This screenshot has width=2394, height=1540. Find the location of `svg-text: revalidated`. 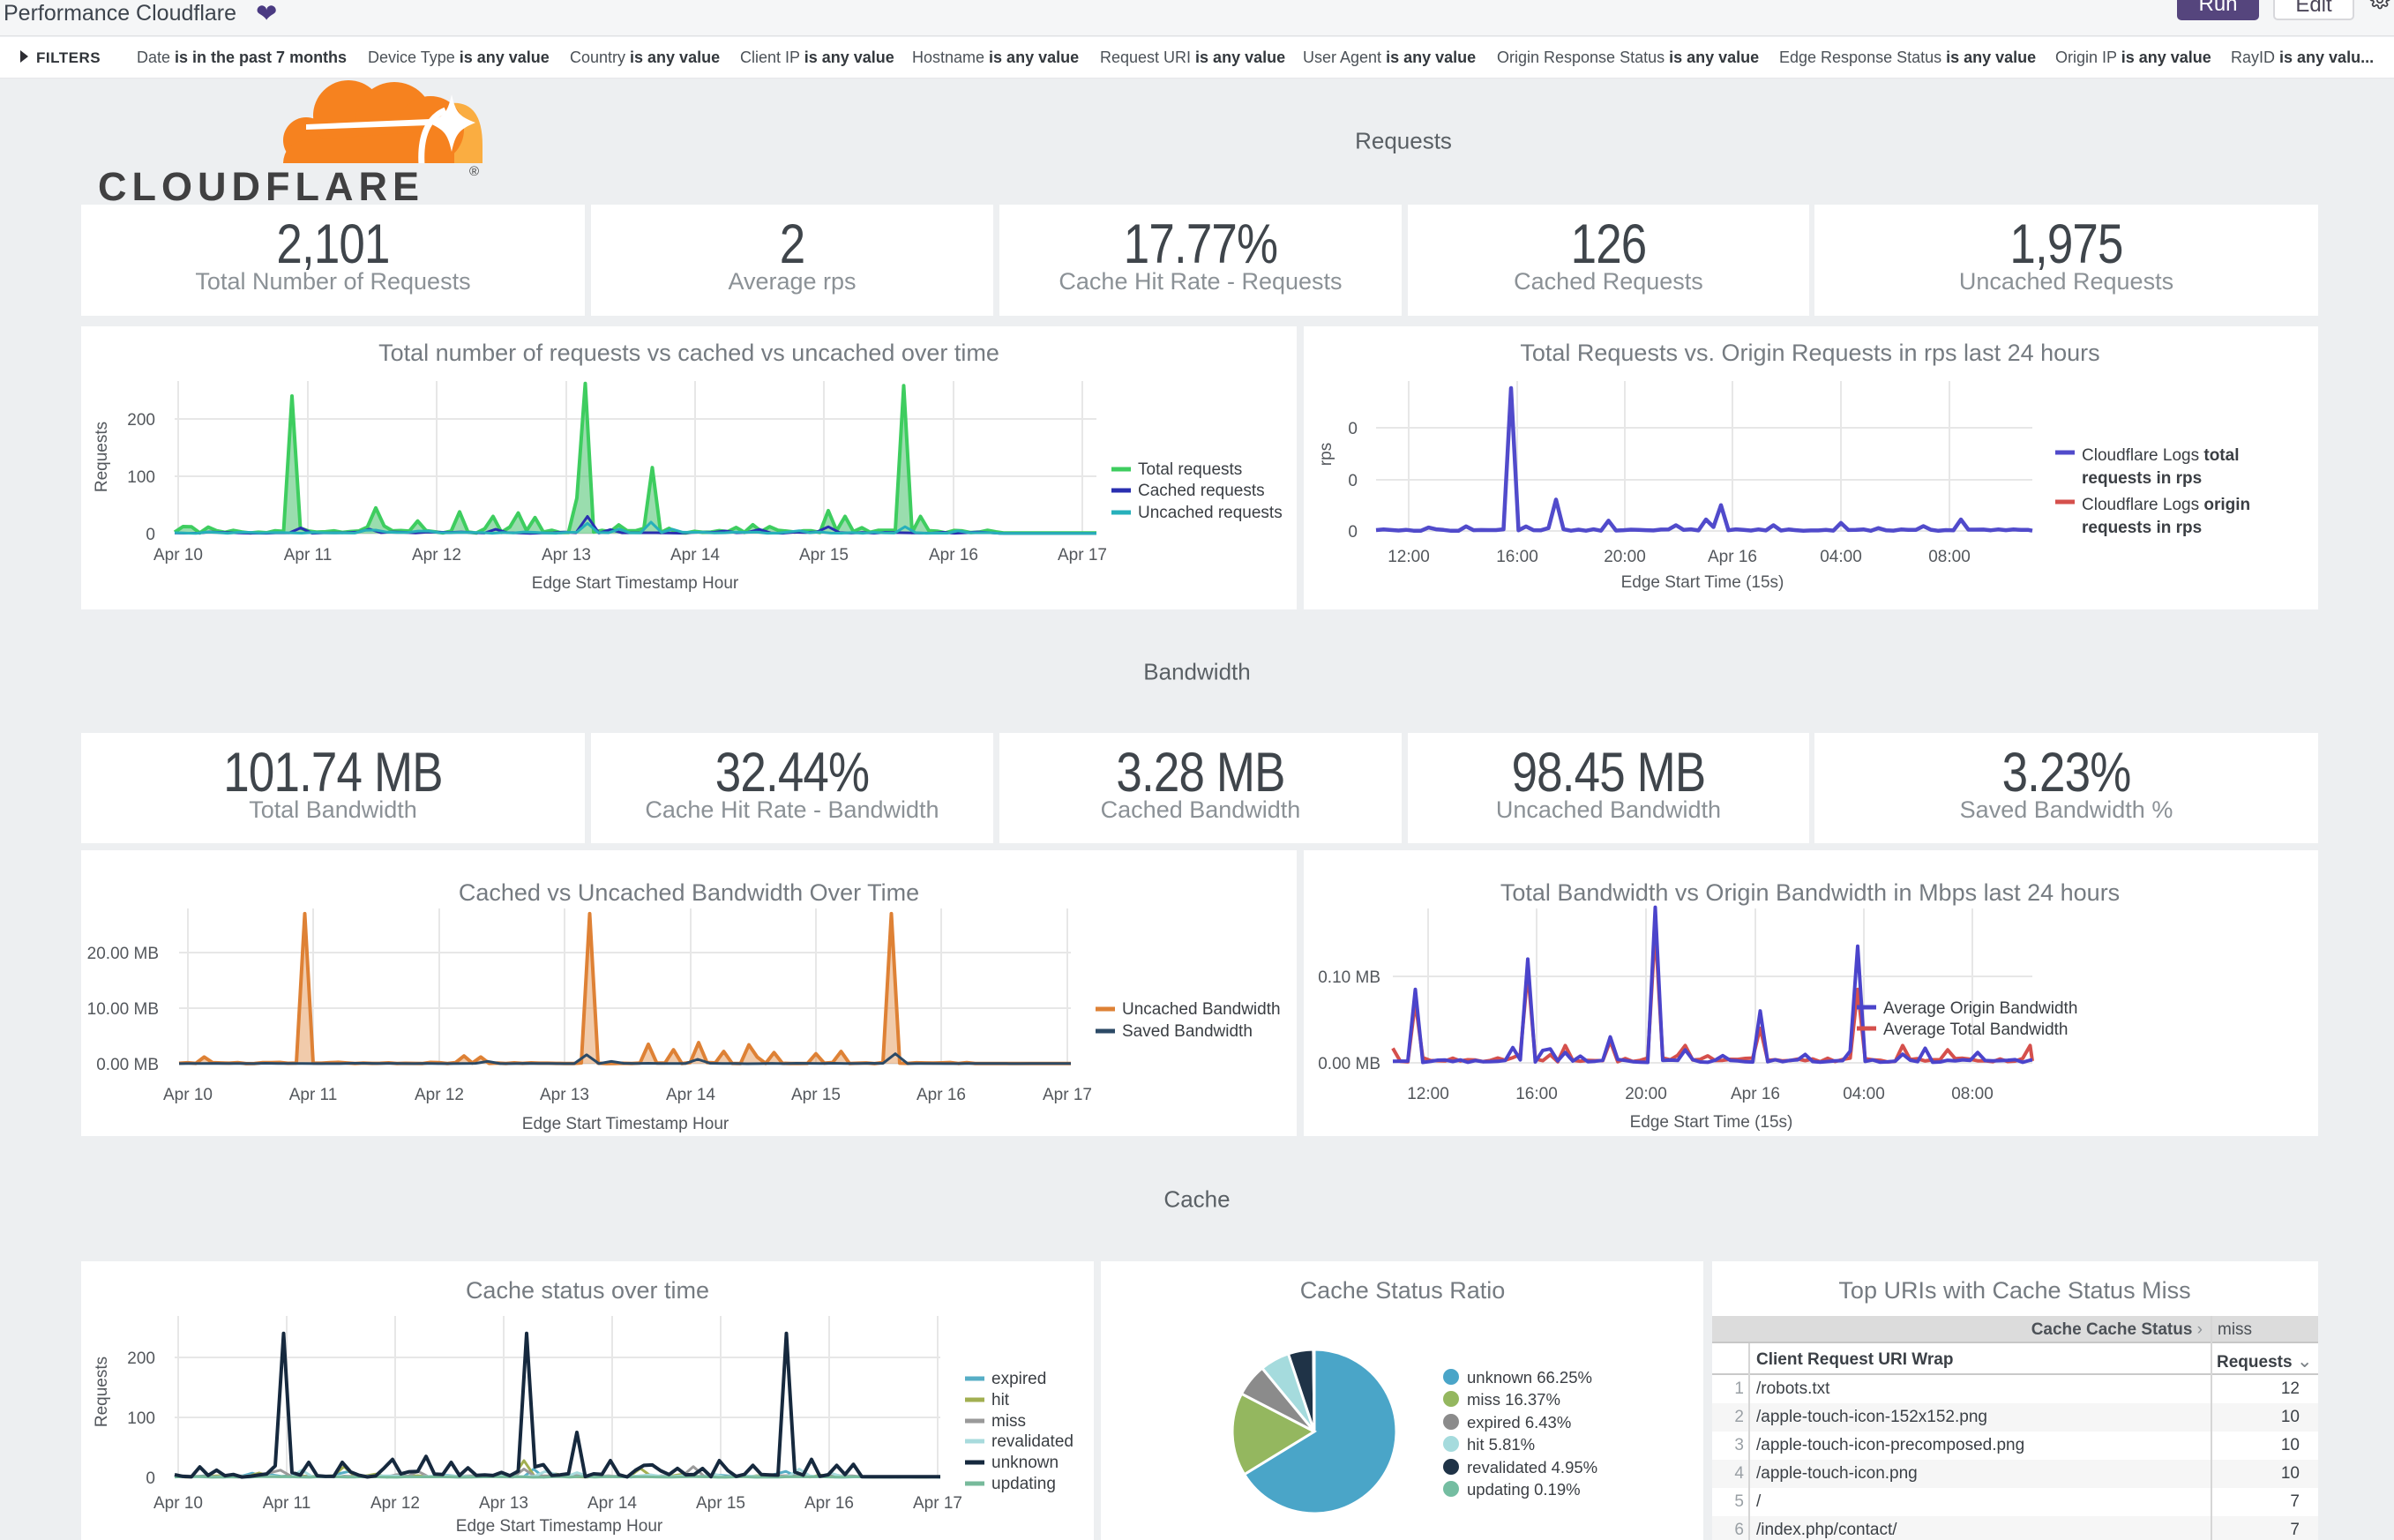

svg-text: revalidated is located at coordinates (1032, 1441).